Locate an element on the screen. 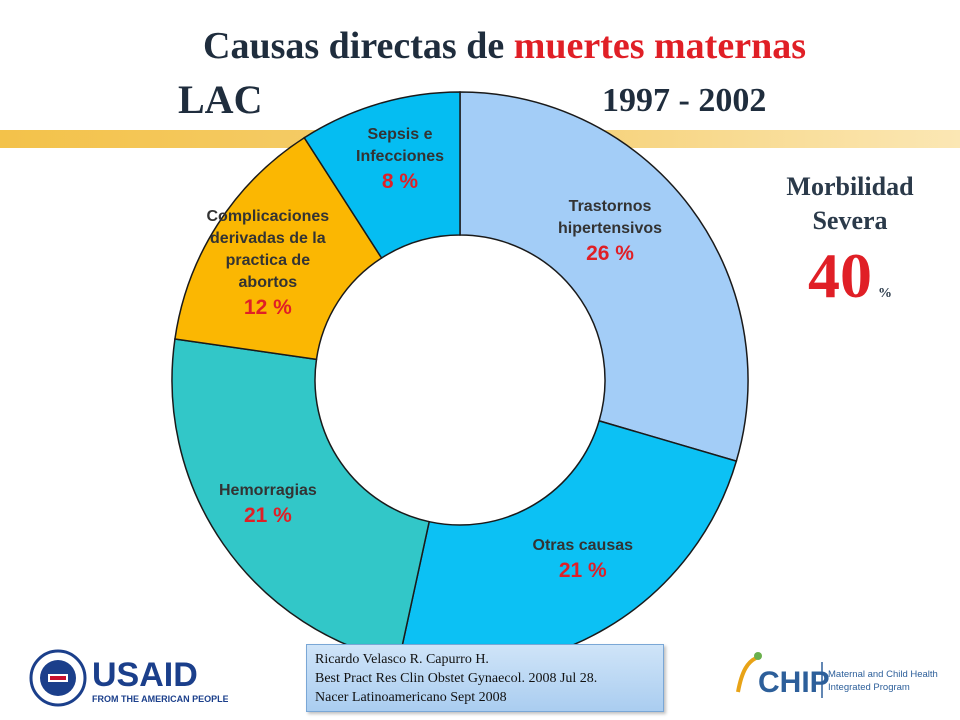 Image resolution: width=960 pixels, height=720 pixels. slice-label-2: Hemorragias 21 % is located at coordinates (268, 505).